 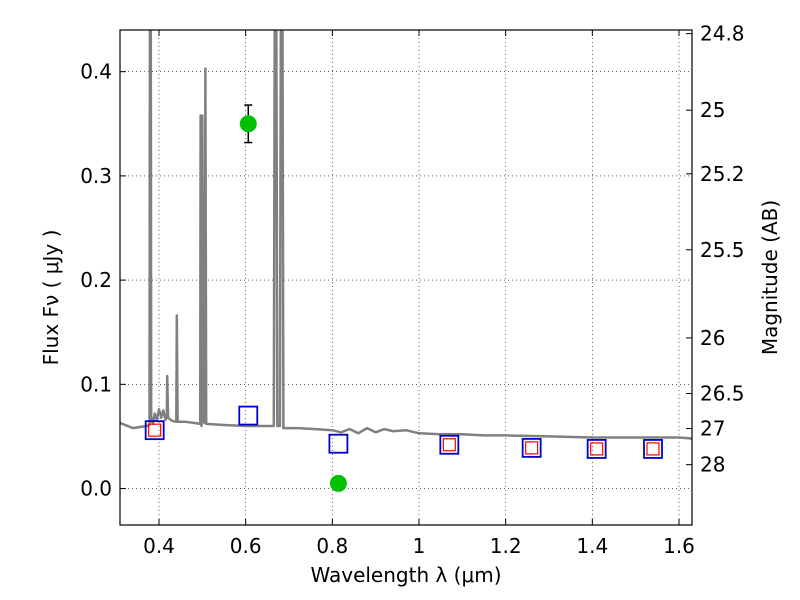 I want to click on x-tick-label: 1, so click(x=419, y=546).